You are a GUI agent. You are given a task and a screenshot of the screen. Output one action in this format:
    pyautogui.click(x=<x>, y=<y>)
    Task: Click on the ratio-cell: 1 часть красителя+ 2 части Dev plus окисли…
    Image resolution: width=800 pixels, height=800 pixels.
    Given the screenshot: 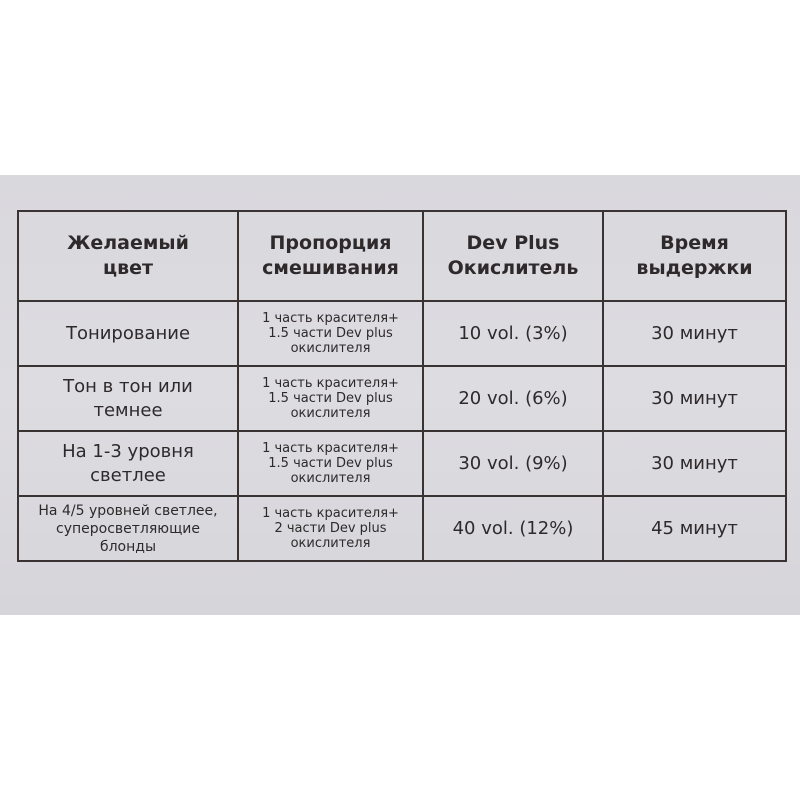 What is the action you would take?
    pyautogui.click(x=330, y=528)
    